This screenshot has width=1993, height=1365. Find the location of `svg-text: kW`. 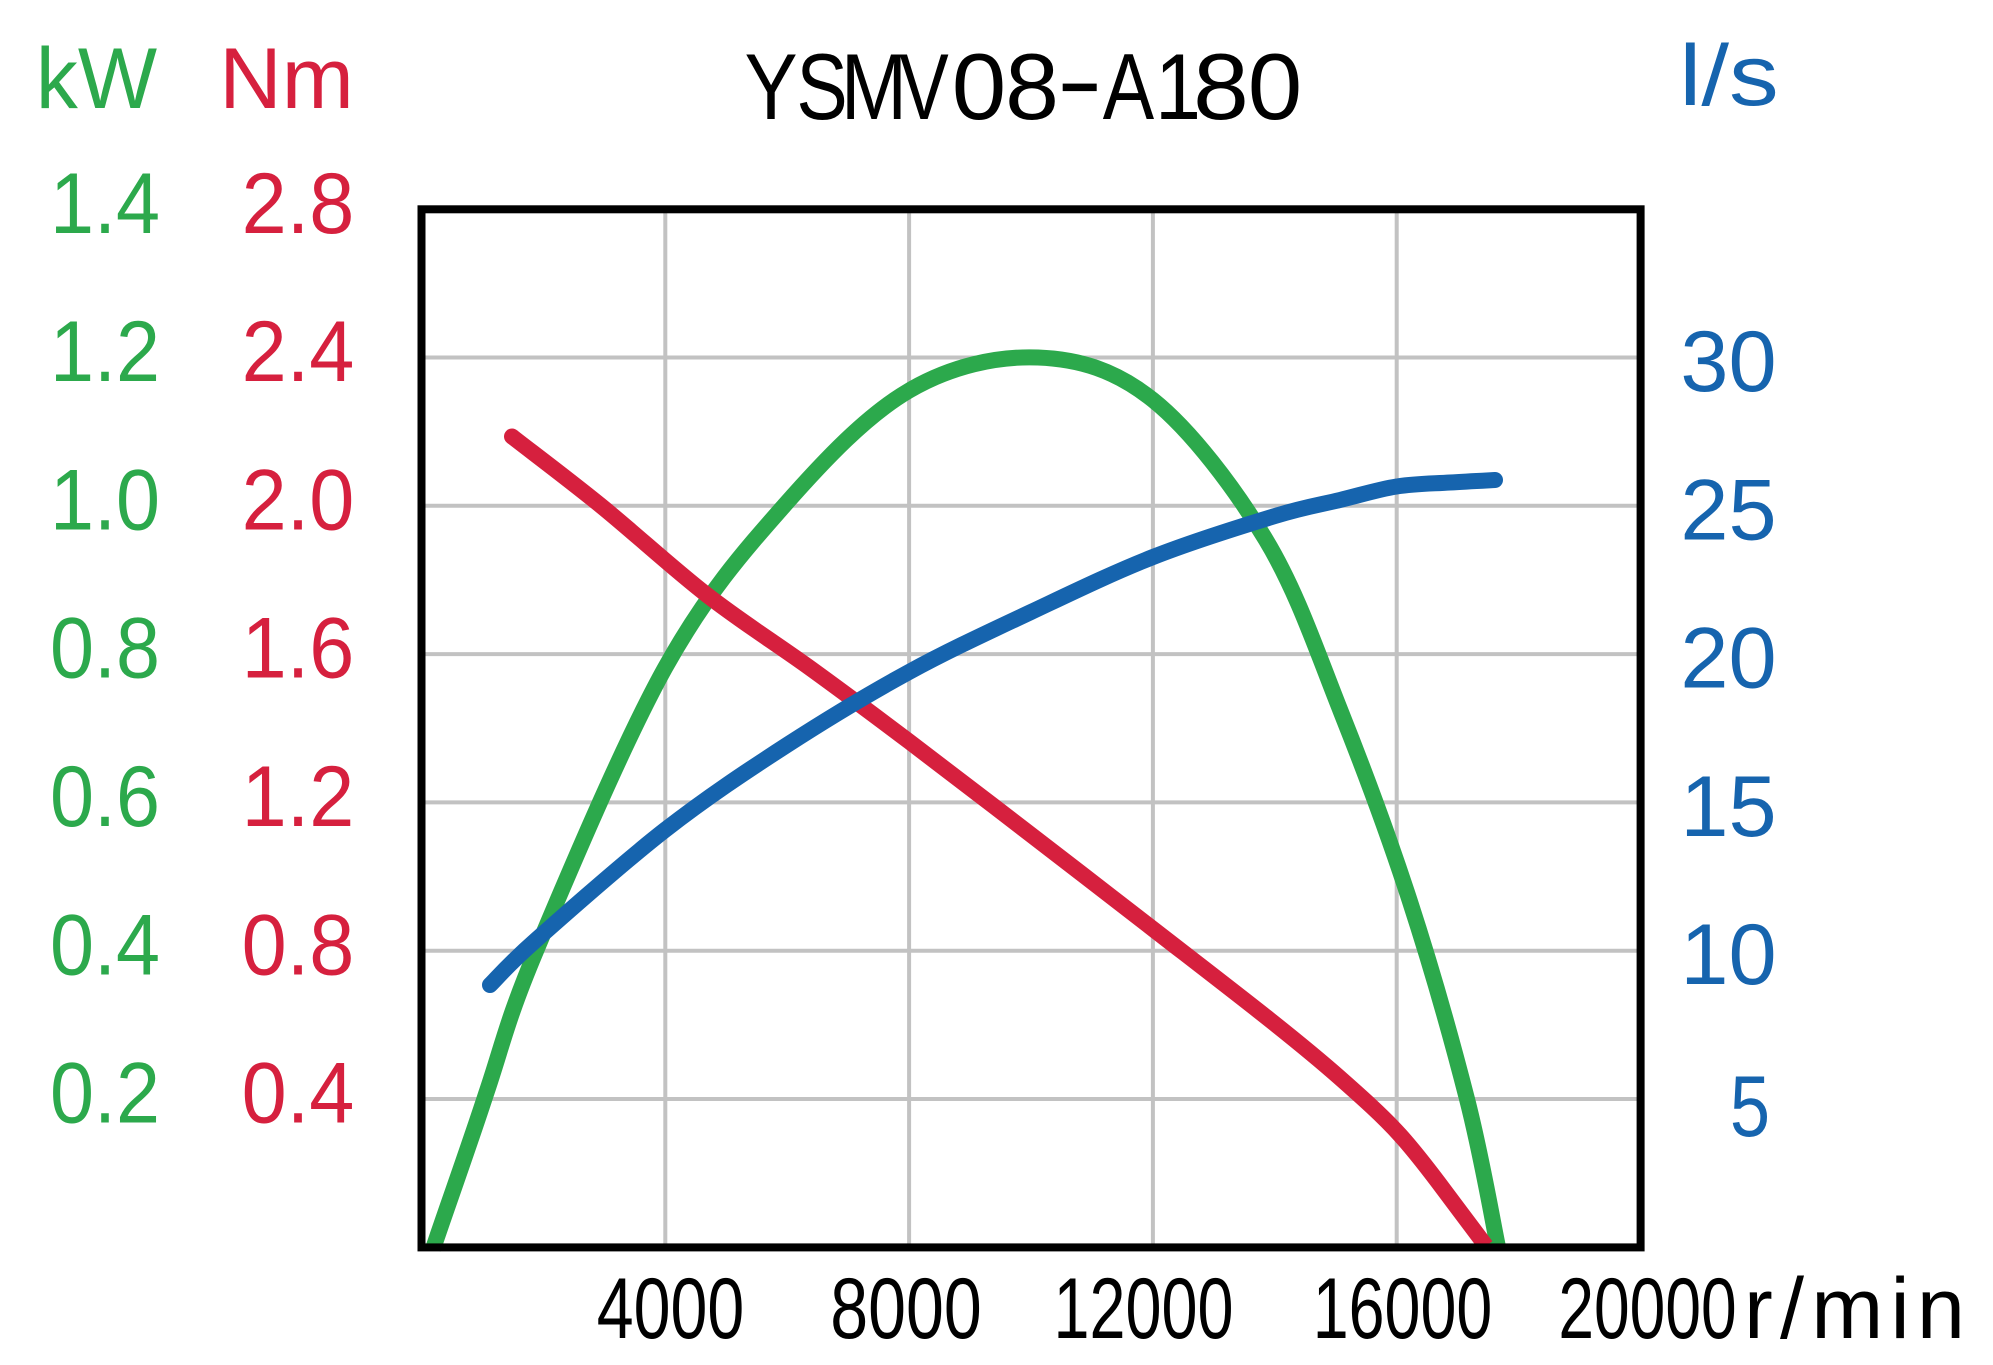

svg-text: kW is located at coordinates (97, 79).